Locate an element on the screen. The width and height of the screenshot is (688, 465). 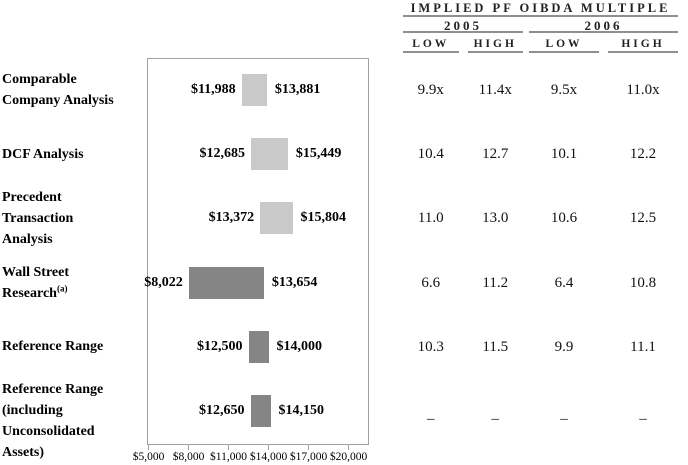
category-label: Precedent Transaction Analysis is located at coordinates (73, 218).